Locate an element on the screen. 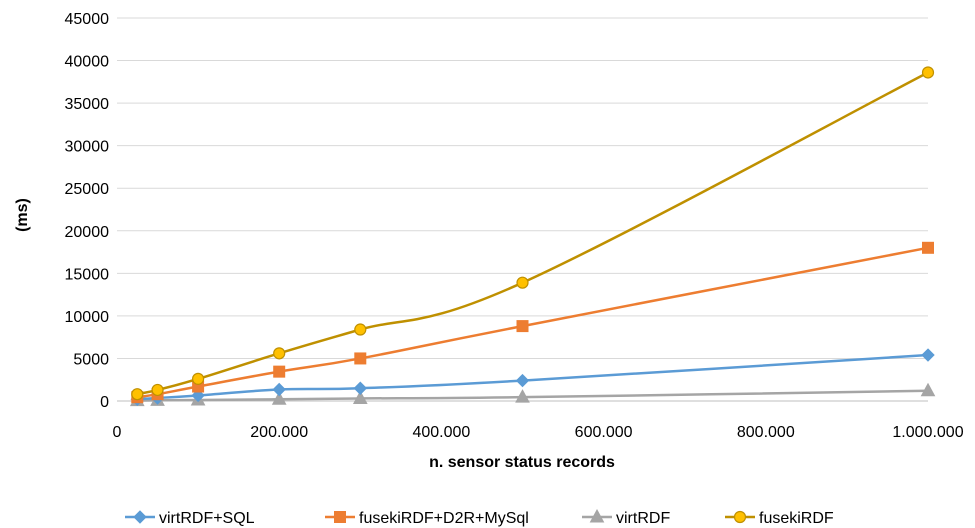  legend-item: virtRDF is located at coordinates (626, 517).